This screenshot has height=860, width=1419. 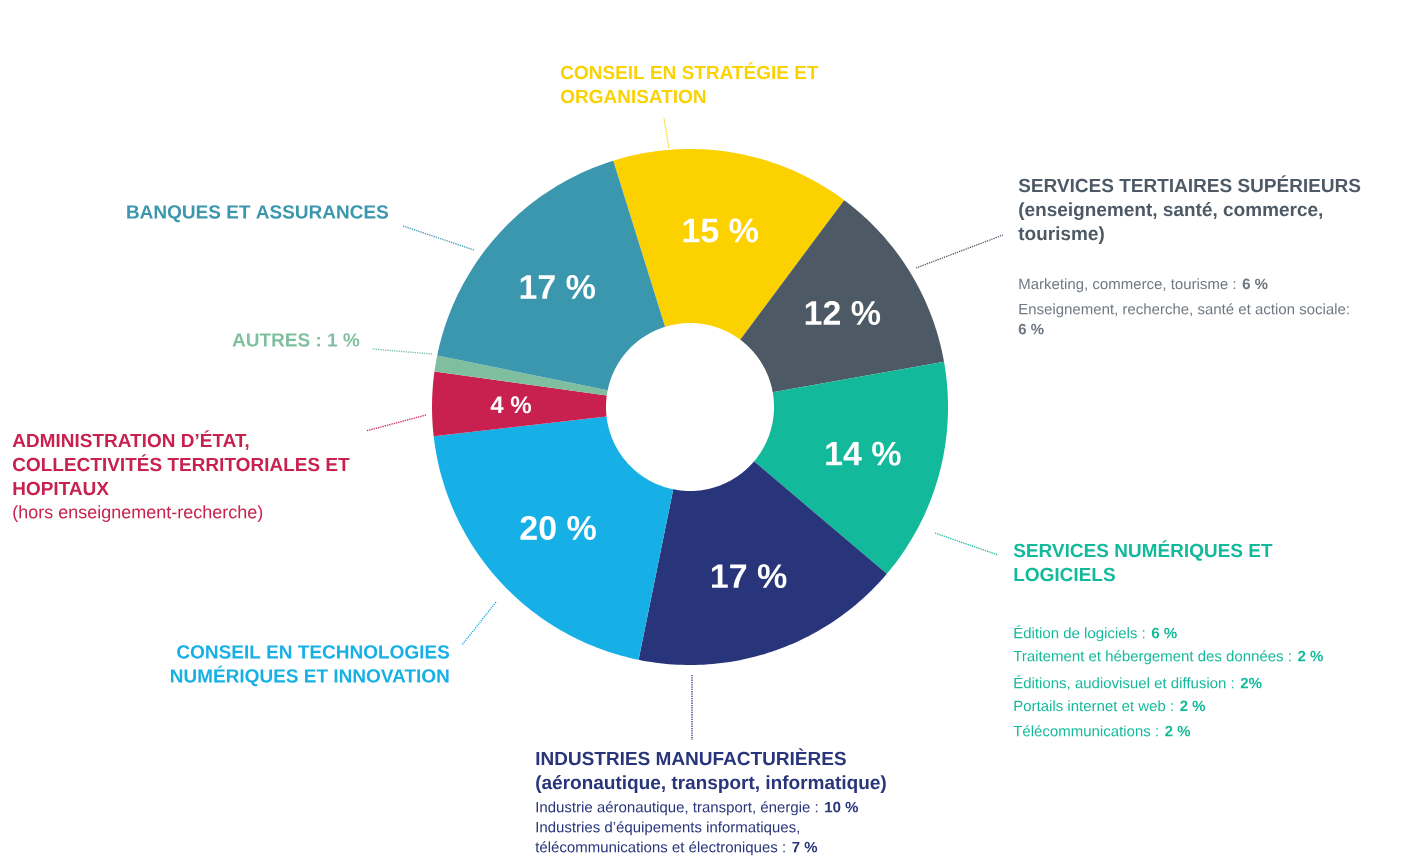 What do you see at coordinates (1143, 285) in the screenshot?
I see `text: Marketing, commerce, tourisme : 6 %` at bounding box center [1143, 285].